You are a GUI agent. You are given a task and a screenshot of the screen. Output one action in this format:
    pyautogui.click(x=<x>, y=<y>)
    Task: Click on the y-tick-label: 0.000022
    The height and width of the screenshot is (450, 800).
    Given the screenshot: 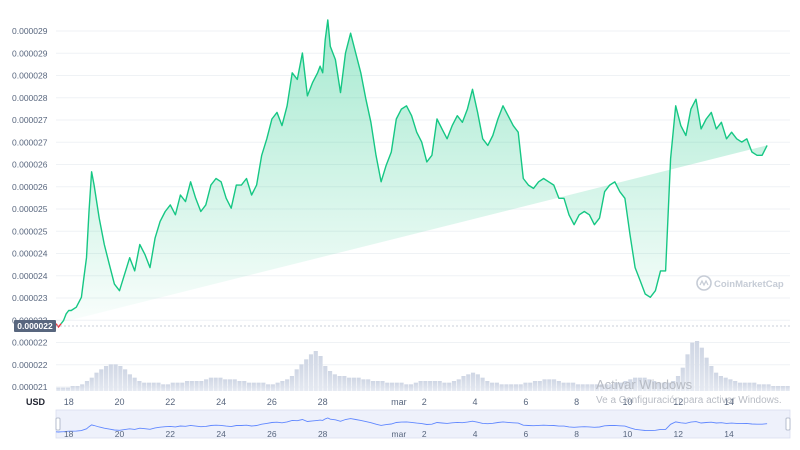 What is the action you would take?
    pyautogui.click(x=30, y=365)
    